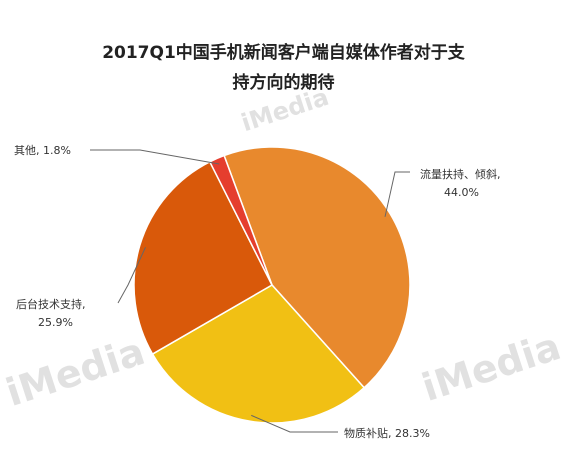 The height and width of the screenshot is (461, 567). Describe the element at coordinates (283, 83) in the screenshot. I see `chart-title-line-2: 持方向的期待` at that location.